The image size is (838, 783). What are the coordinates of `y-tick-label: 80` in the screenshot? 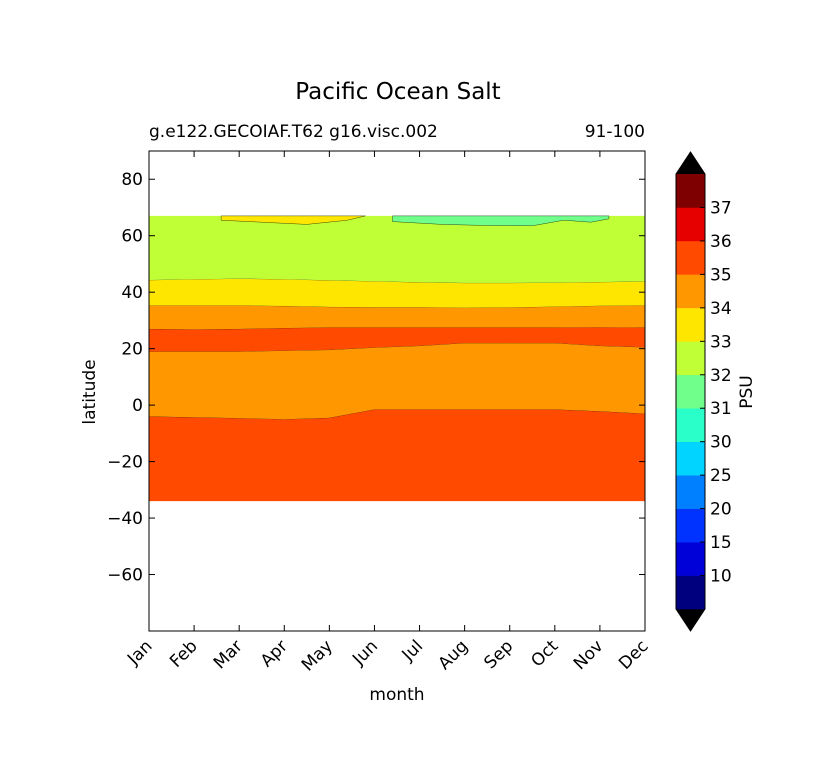 It's located at (132, 180).